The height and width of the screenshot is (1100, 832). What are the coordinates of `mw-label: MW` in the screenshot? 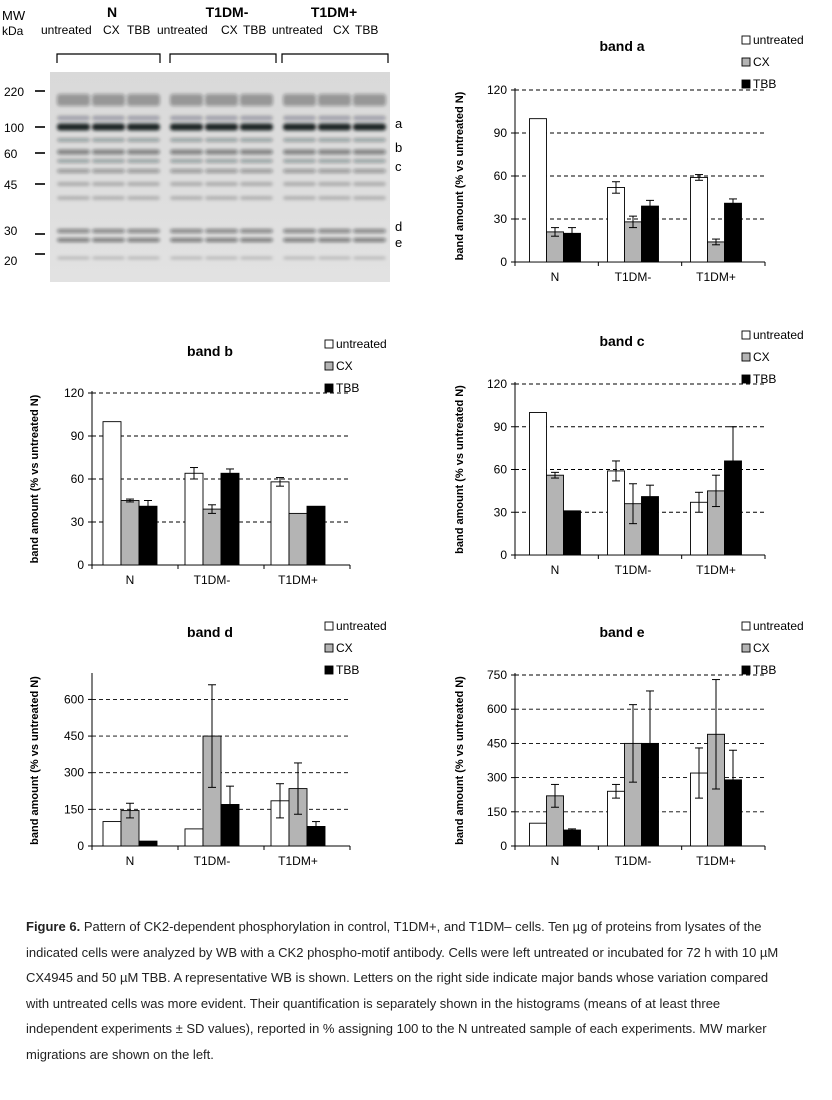 It's located at (14, 15).